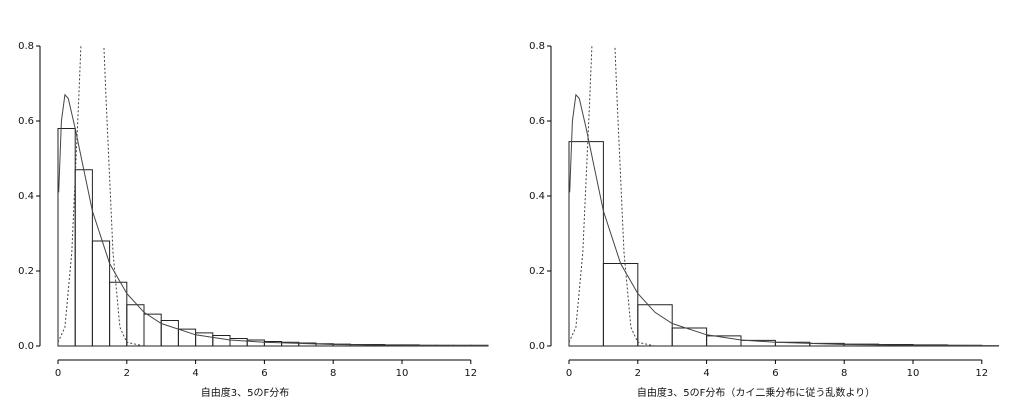 The image size is (1024, 414). What do you see at coordinates (245, 392) in the screenshot?
I see `x-axis-label: 自由度3、5のF分布` at bounding box center [245, 392].